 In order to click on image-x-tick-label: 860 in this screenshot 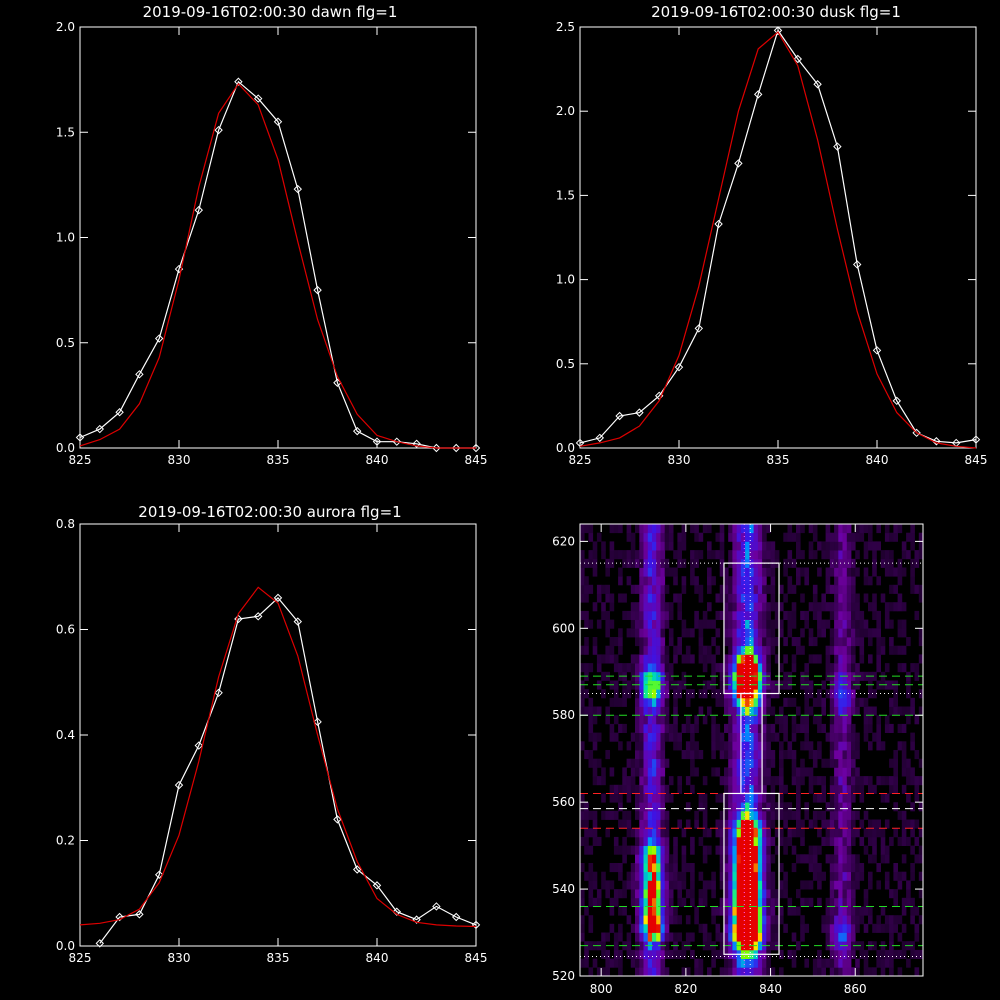, I will do `click(855, 989)`.